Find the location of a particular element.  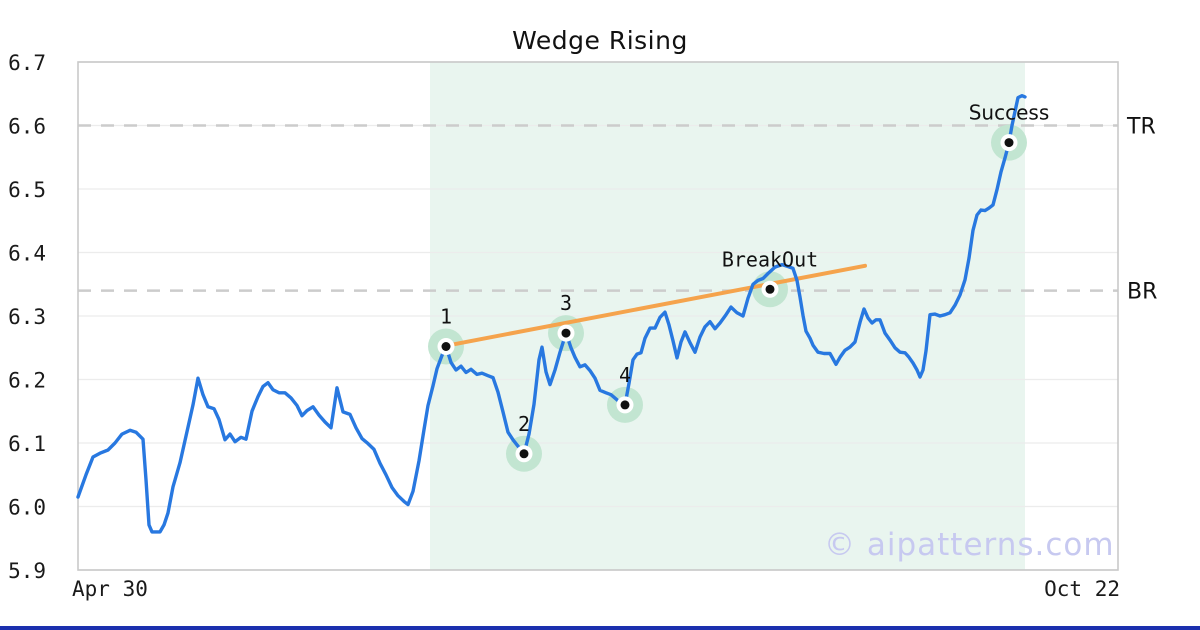

bottom-accent-bar is located at coordinates (600, 628).